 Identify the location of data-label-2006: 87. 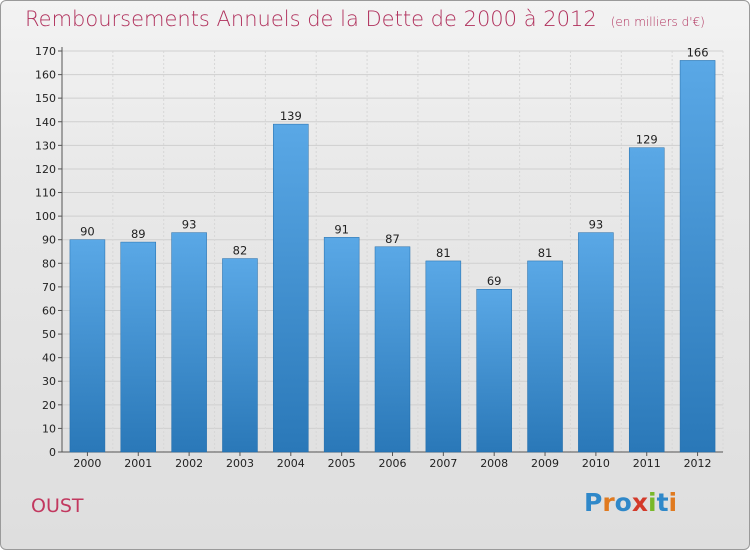
(392, 239).